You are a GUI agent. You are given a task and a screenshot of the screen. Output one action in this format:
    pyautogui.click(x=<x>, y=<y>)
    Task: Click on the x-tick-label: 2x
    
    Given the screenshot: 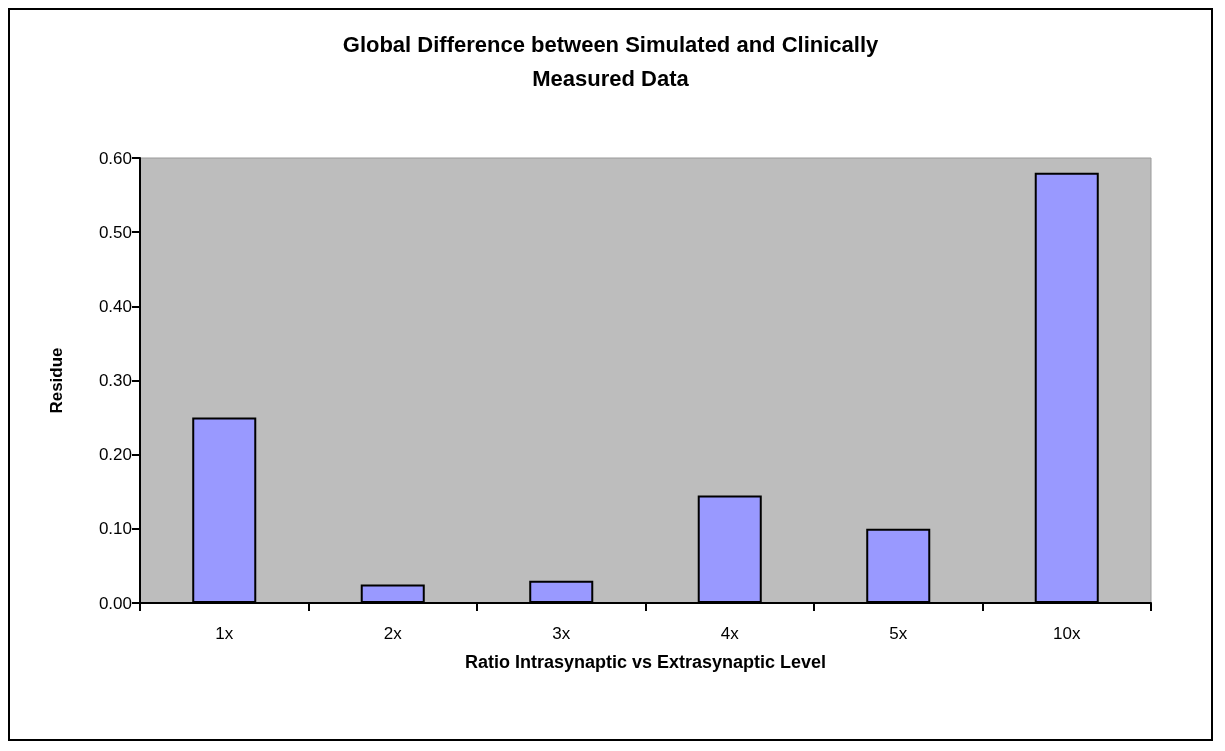 What is the action you would take?
    pyautogui.click(x=393, y=633)
    